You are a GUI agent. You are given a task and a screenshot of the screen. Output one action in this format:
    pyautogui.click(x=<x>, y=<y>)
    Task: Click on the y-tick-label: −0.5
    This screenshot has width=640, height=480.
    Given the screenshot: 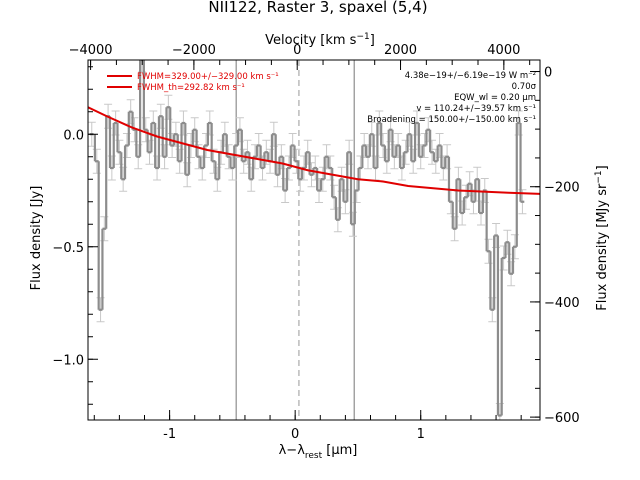 What is the action you would take?
    pyautogui.click(x=68, y=248)
    